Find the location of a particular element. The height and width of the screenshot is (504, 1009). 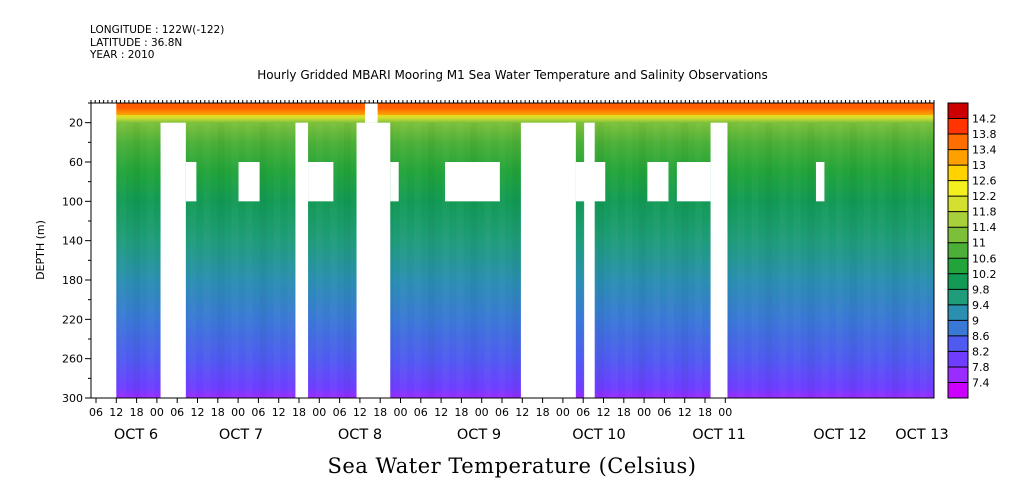

colorbar-label: 11.4 is located at coordinates (984, 227).